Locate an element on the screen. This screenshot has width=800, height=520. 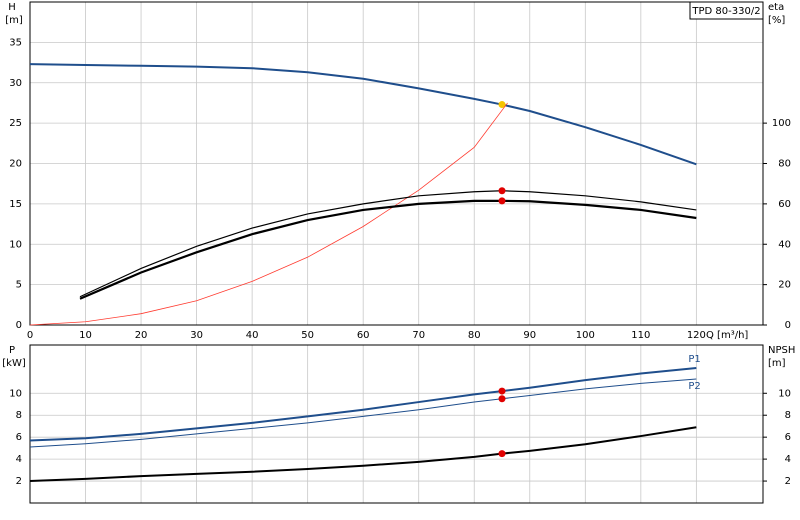
y2-tick-label: 60 is located at coordinates (784, 204).